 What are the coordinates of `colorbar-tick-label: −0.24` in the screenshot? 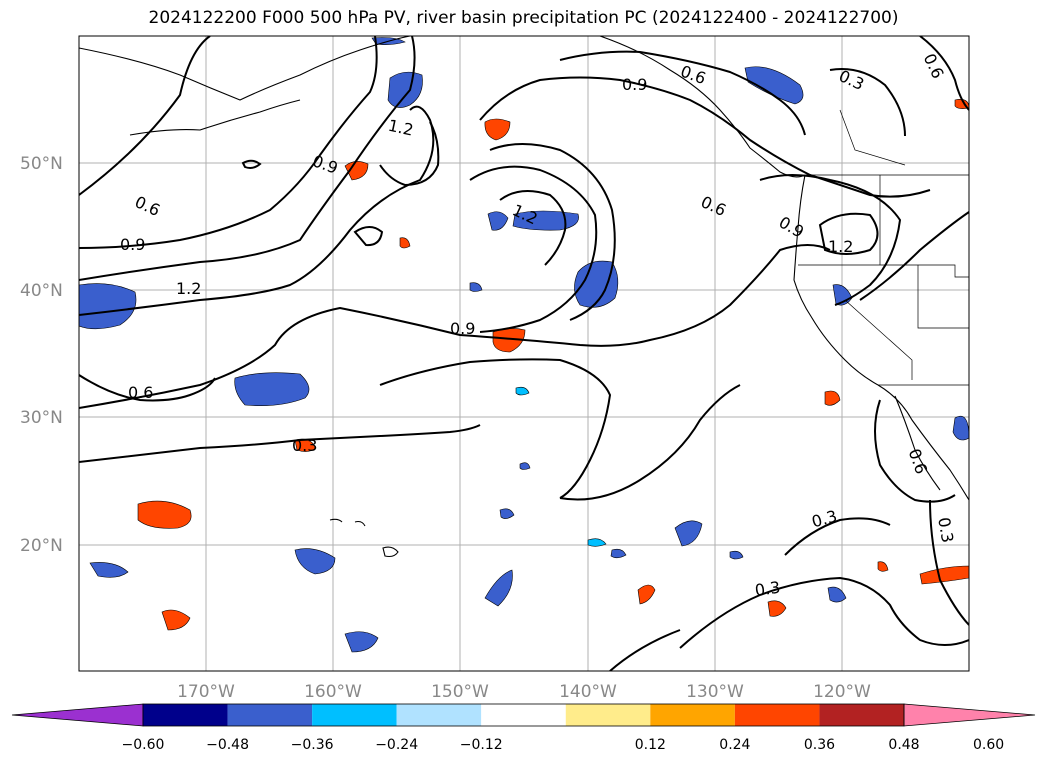 It's located at (396, 745).